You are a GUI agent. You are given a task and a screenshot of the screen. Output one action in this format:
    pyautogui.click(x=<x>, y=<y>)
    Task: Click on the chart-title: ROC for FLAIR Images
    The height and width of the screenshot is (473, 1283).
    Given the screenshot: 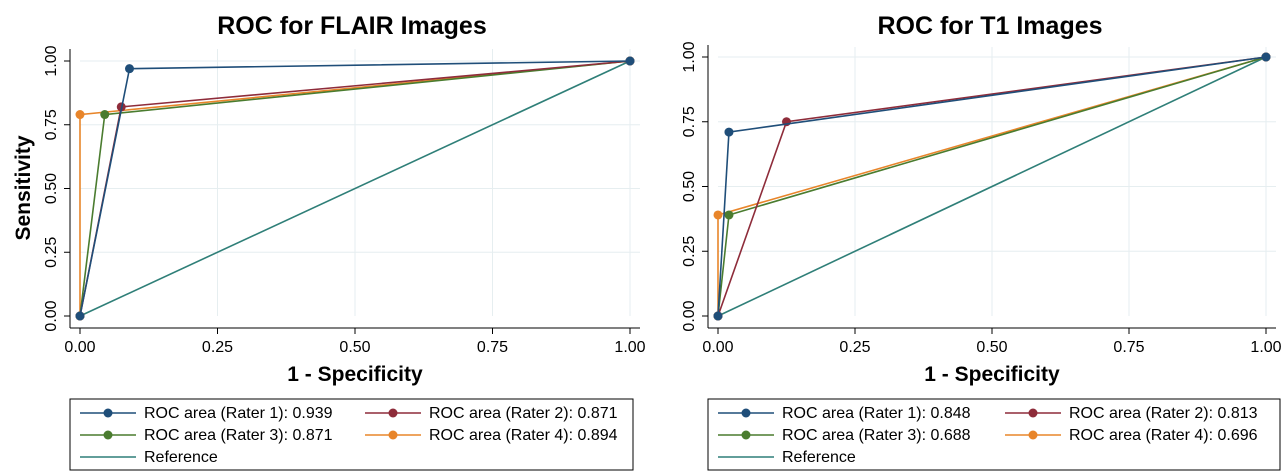 What is the action you would take?
    pyautogui.click(x=351, y=26)
    